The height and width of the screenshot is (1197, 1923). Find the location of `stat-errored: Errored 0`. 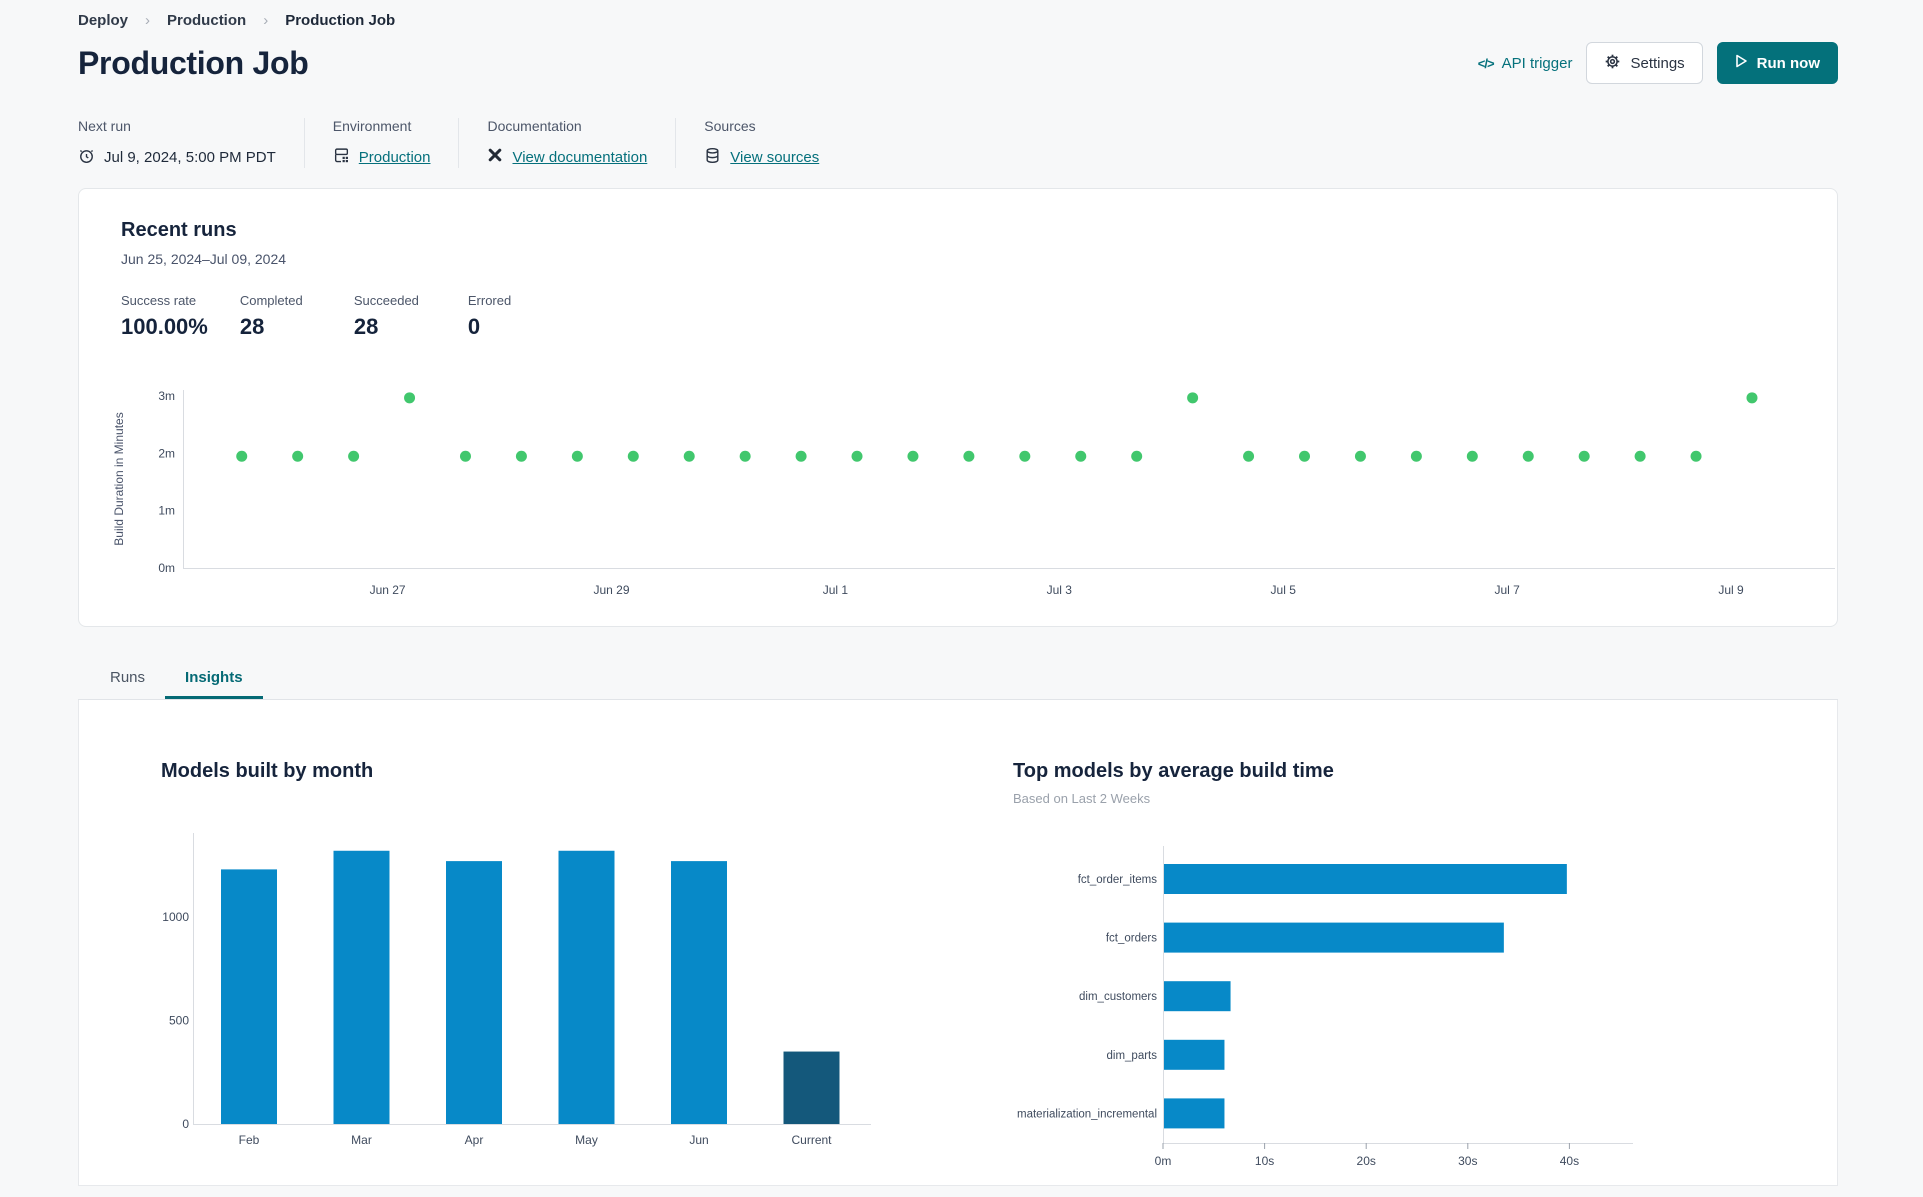

stat-errored: Errored 0 is located at coordinates (489, 316).